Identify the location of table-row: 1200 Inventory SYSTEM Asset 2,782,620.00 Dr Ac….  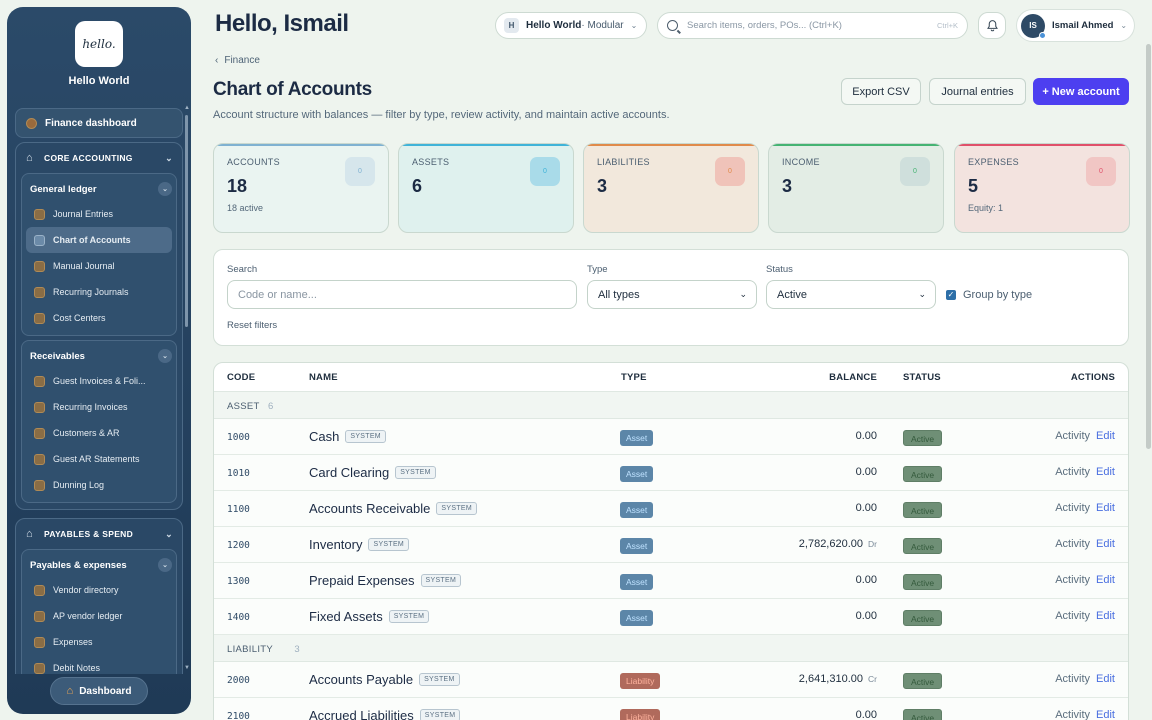
(671, 545).